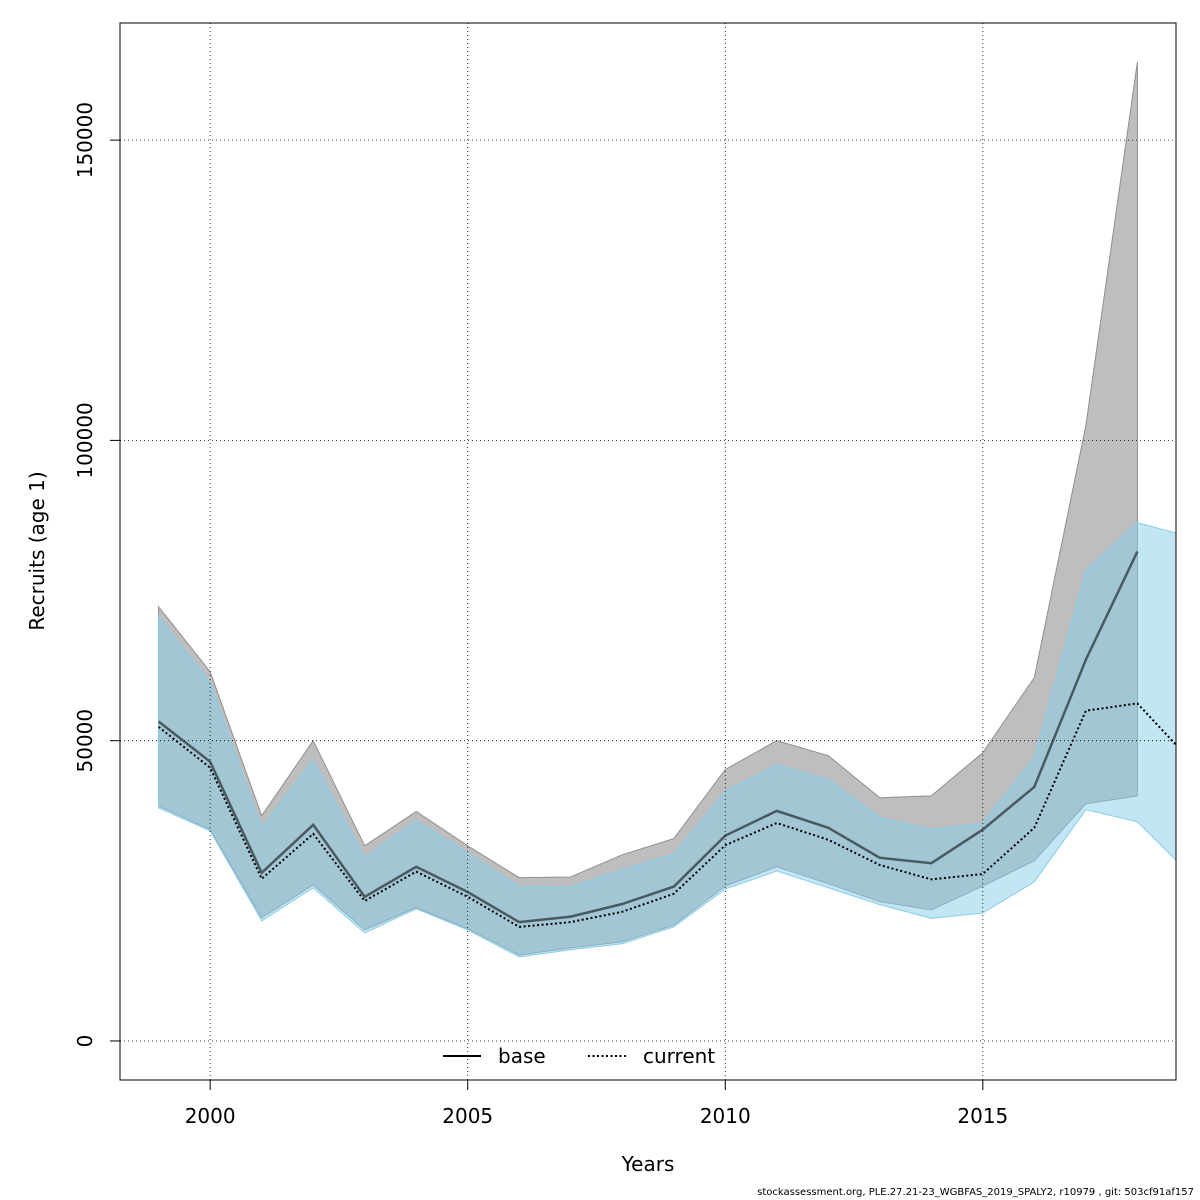 Image resolution: width=1200 pixels, height=1200 pixels. Describe the element at coordinates (522, 1056) in the screenshot. I see `legend-base-label: base` at that location.